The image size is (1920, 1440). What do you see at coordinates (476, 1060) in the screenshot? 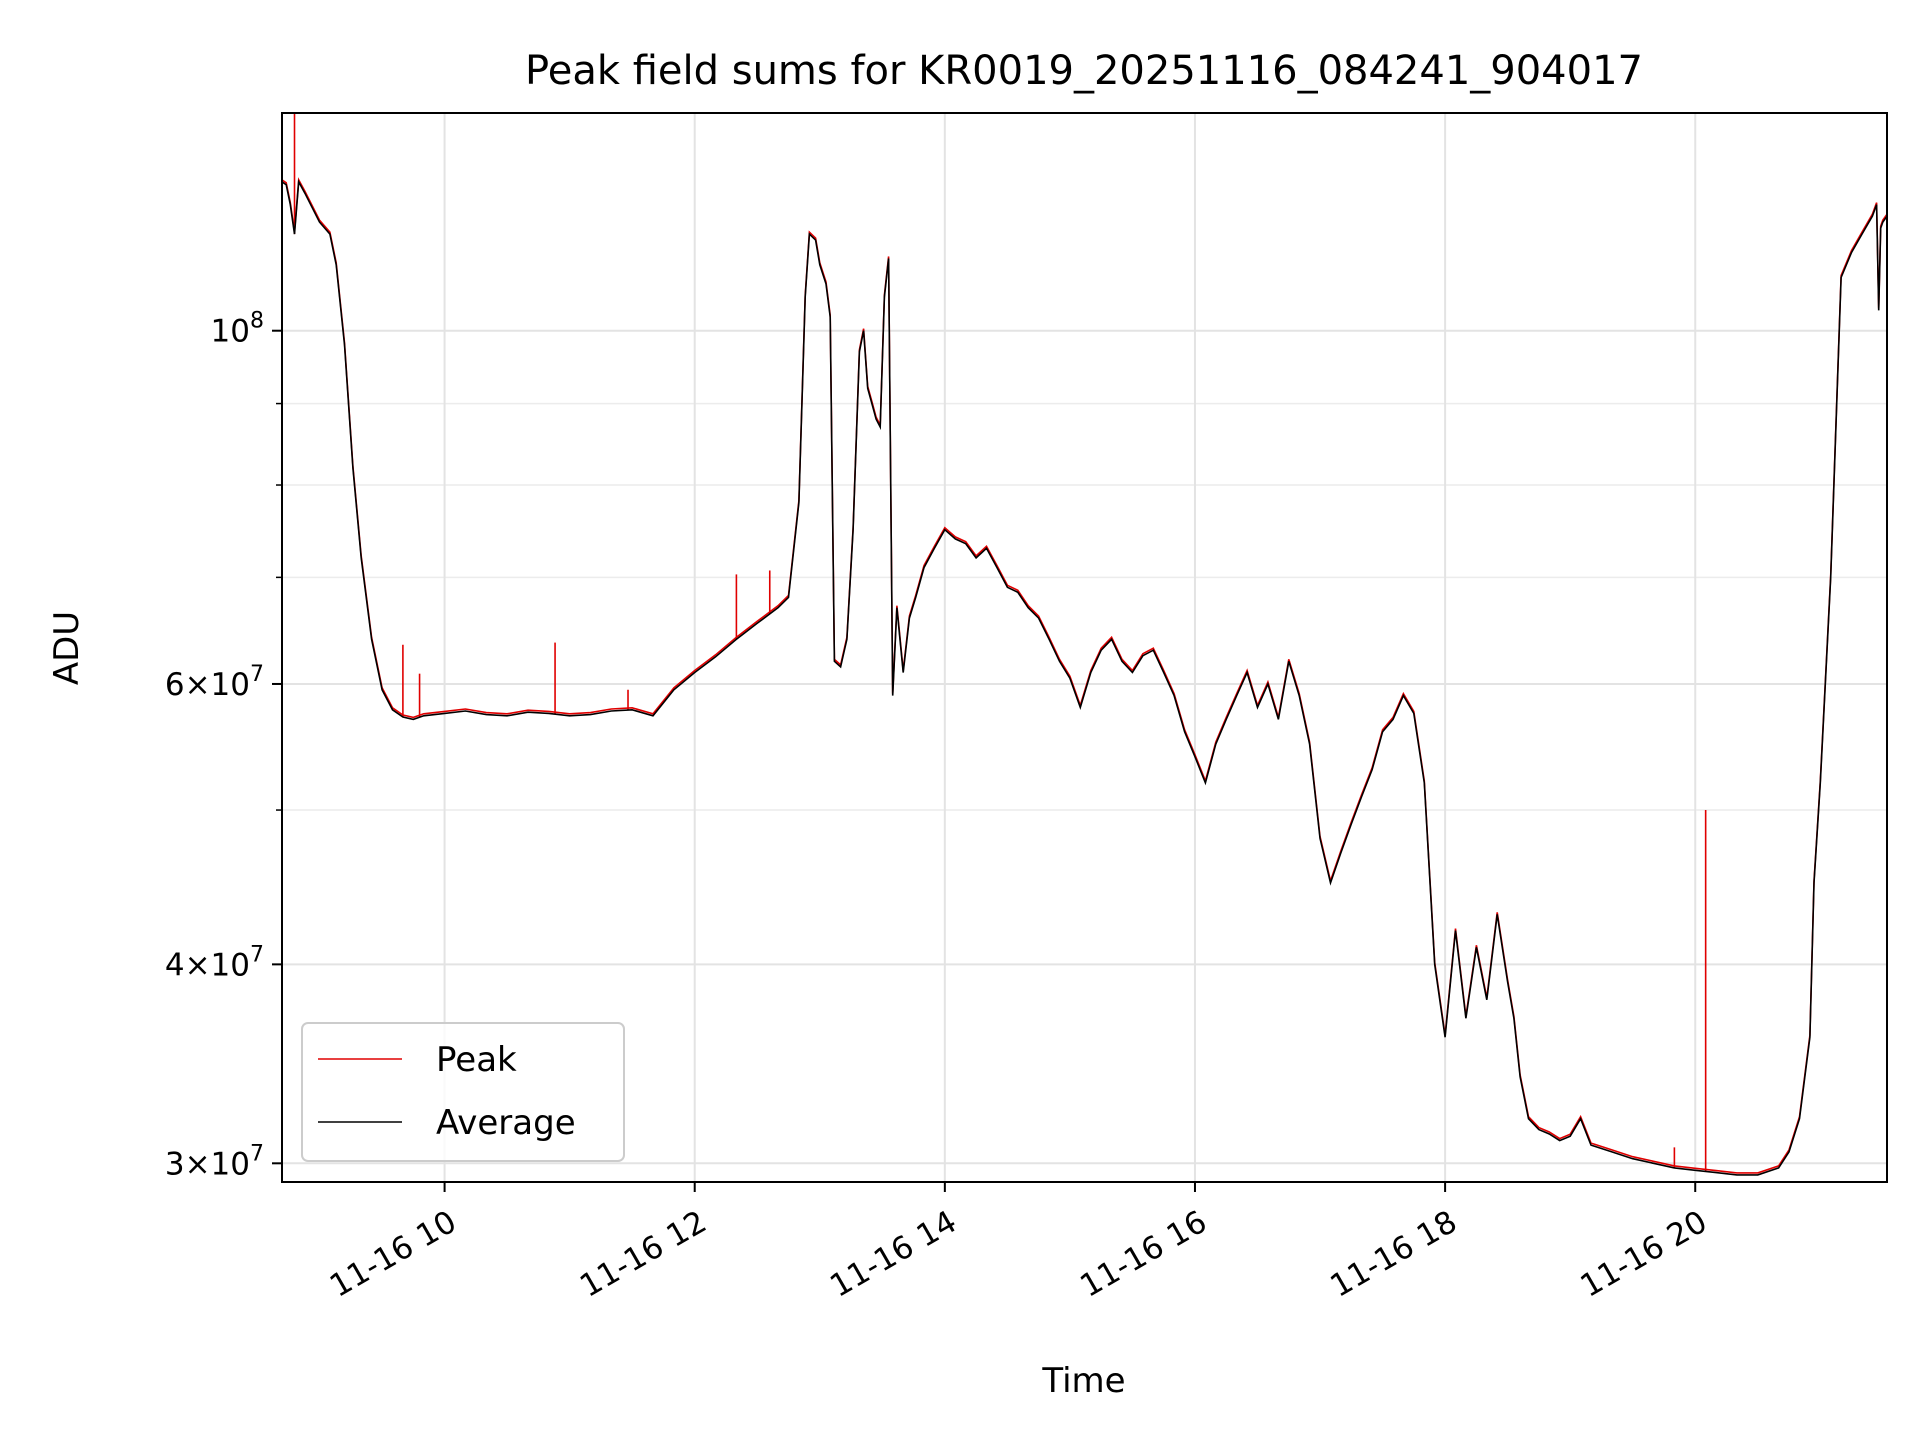
I see `legend-label-peak: Peak` at bounding box center [476, 1060].